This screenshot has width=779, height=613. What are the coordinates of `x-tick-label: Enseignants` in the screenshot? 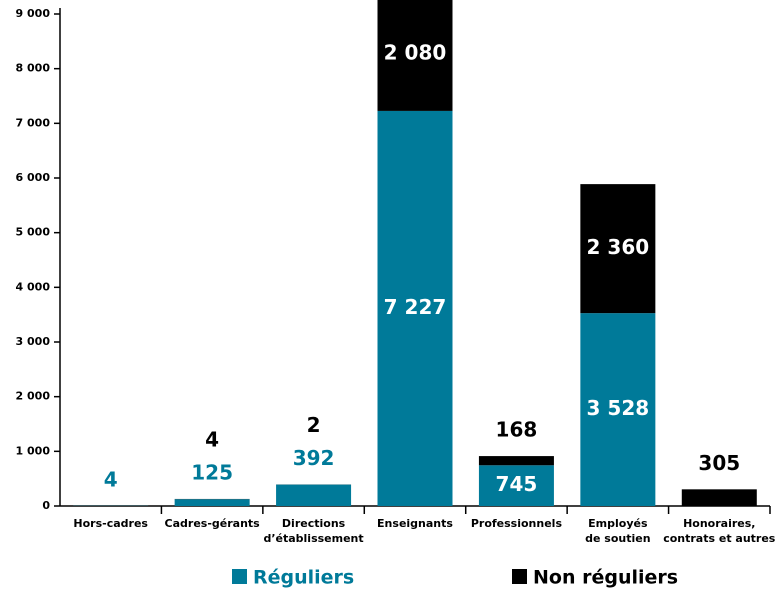 It's located at (415, 523).